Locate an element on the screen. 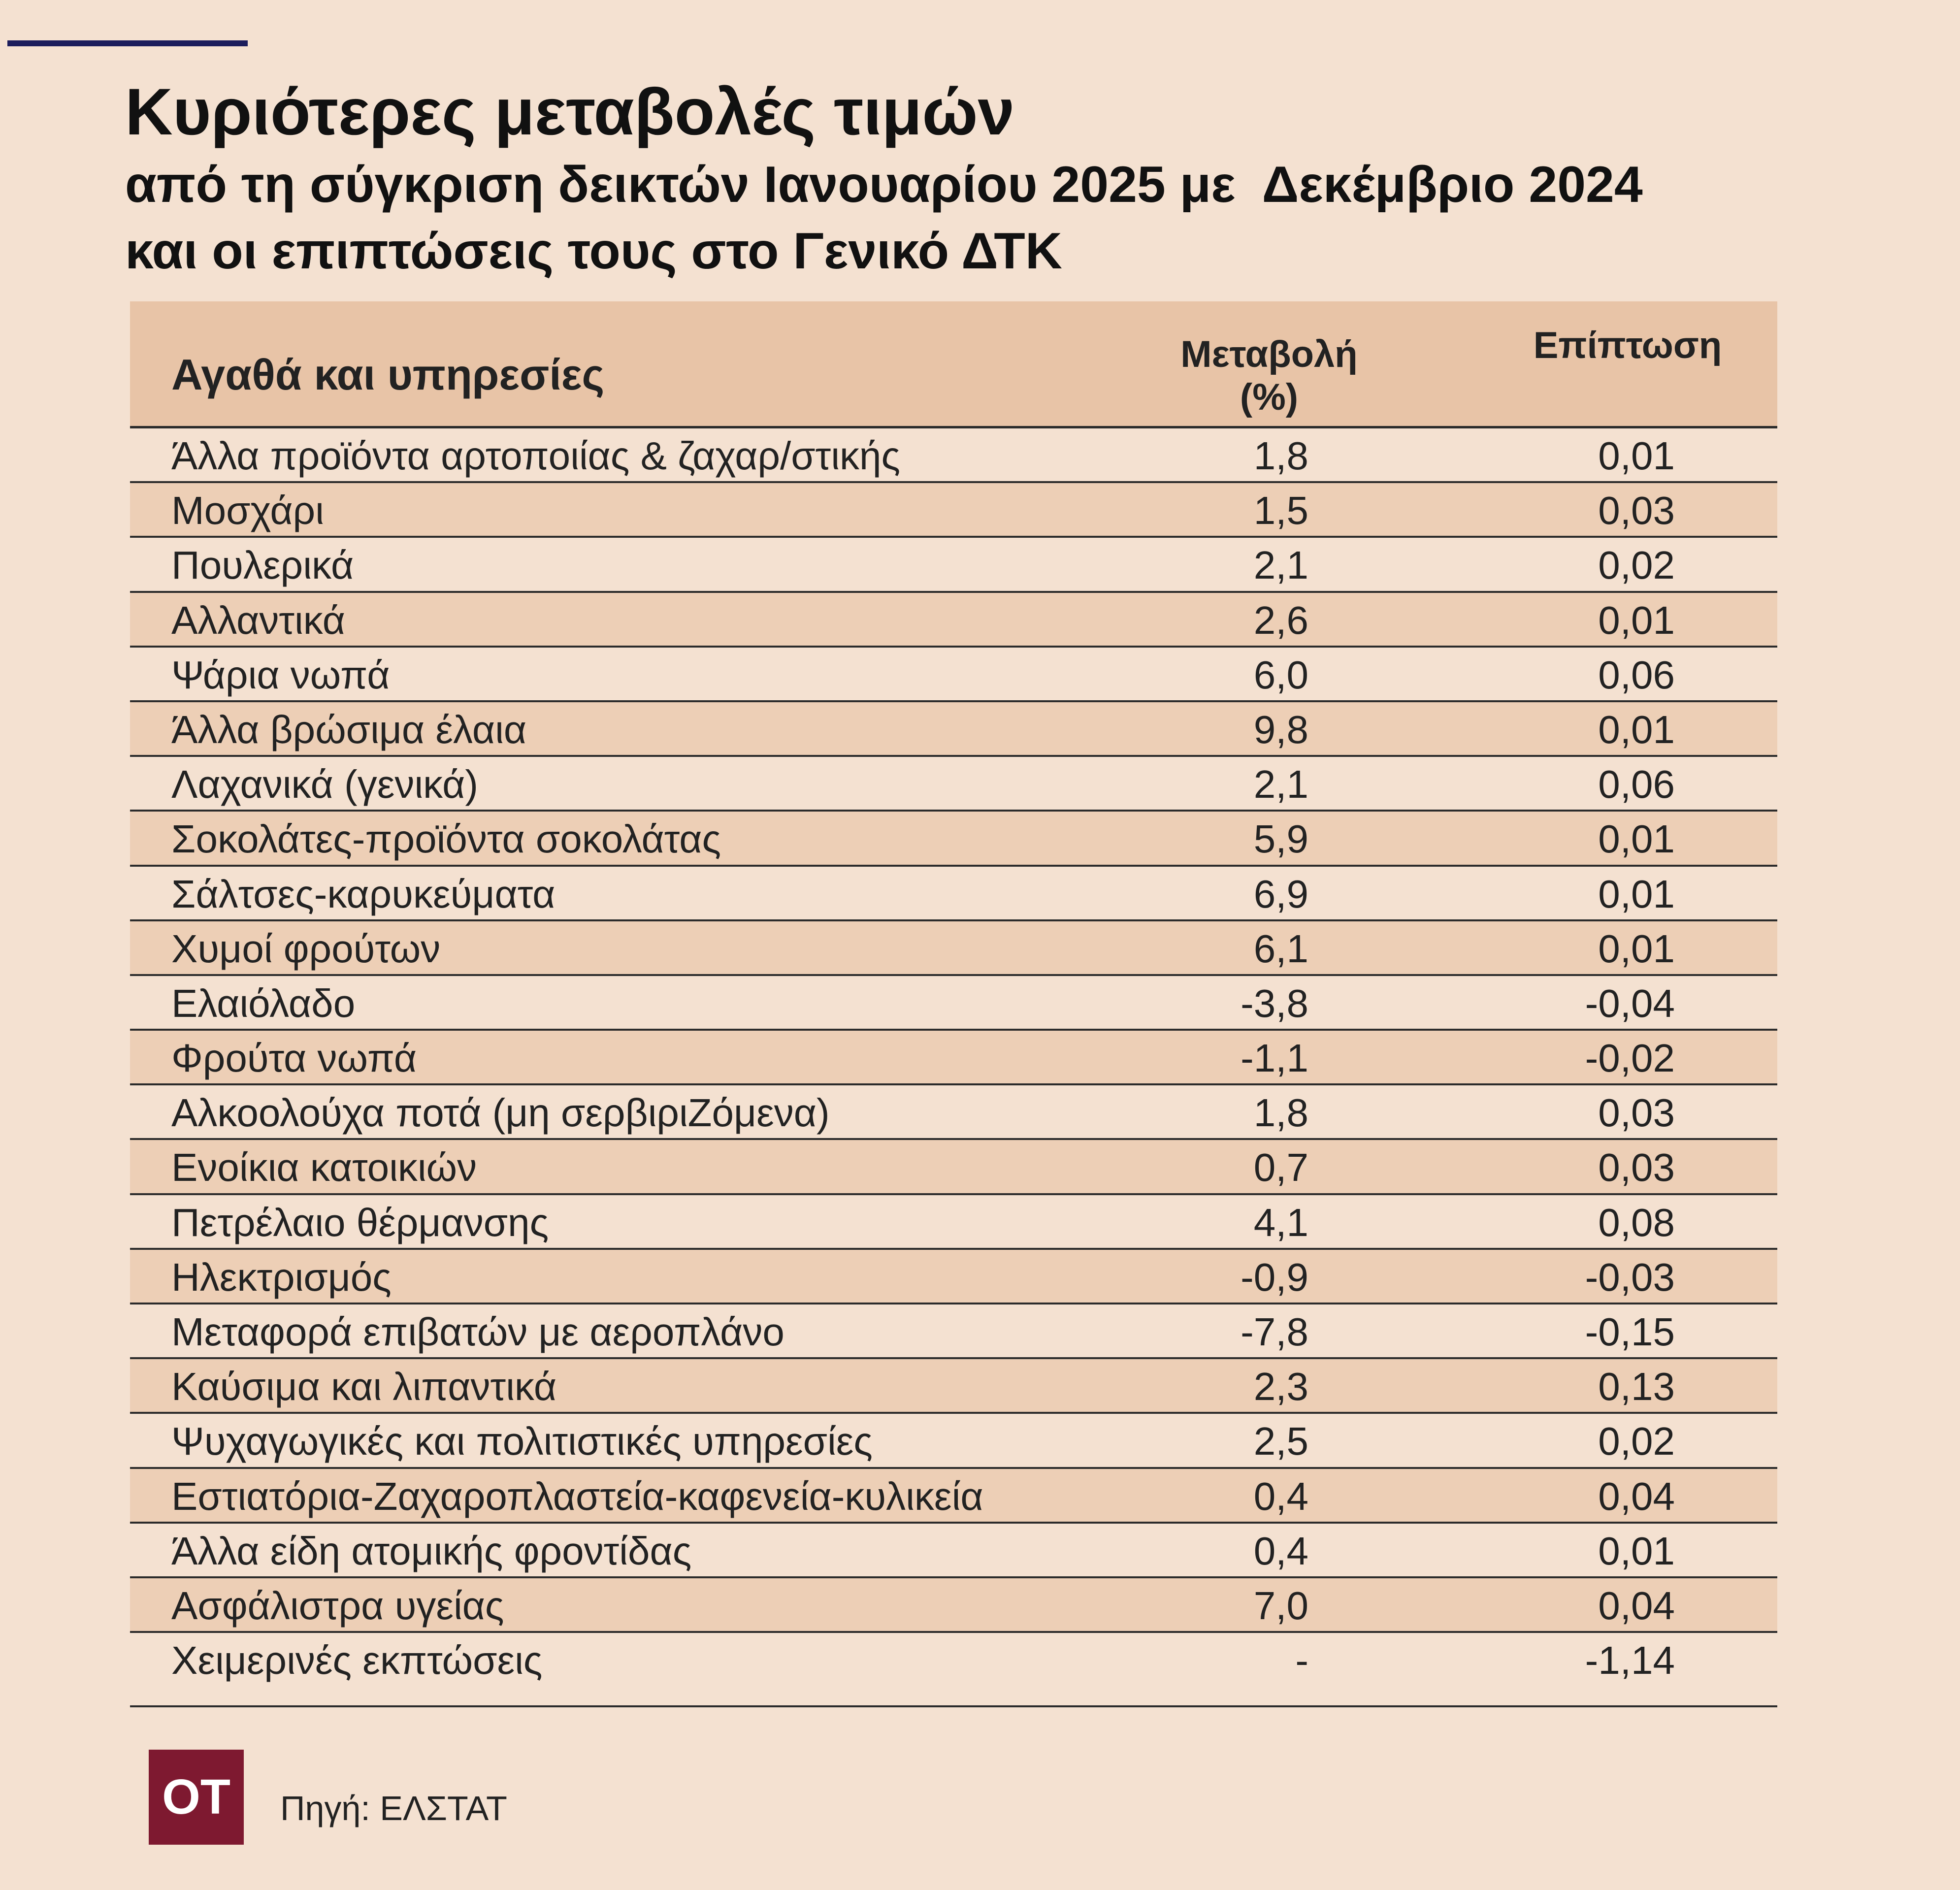 The width and height of the screenshot is (1960, 1890). item-label: Καύσιμα και λιπαντικά is located at coordinates (364, 1387).